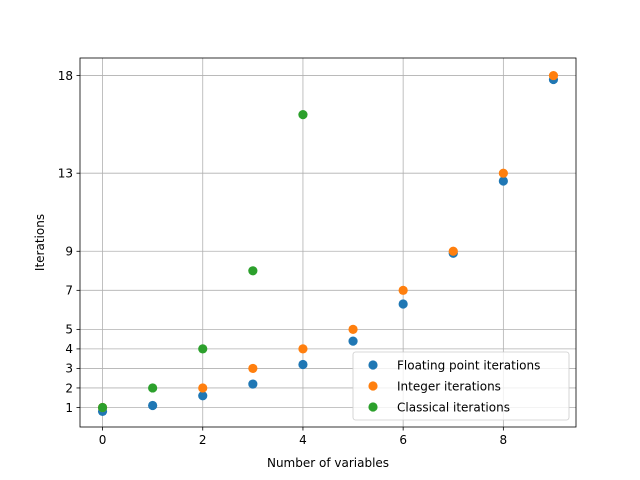  What do you see at coordinates (468, 365) in the screenshot?
I see `legend-entry: Floating point iterations` at bounding box center [468, 365].